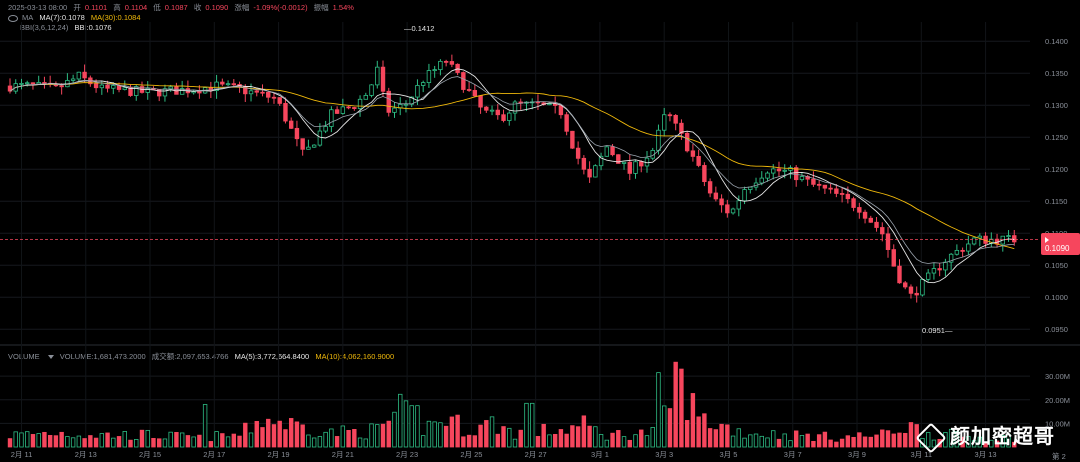 This screenshot has height=462, width=1080. I want to click on high-annotation: —0.1412, so click(419, 28).